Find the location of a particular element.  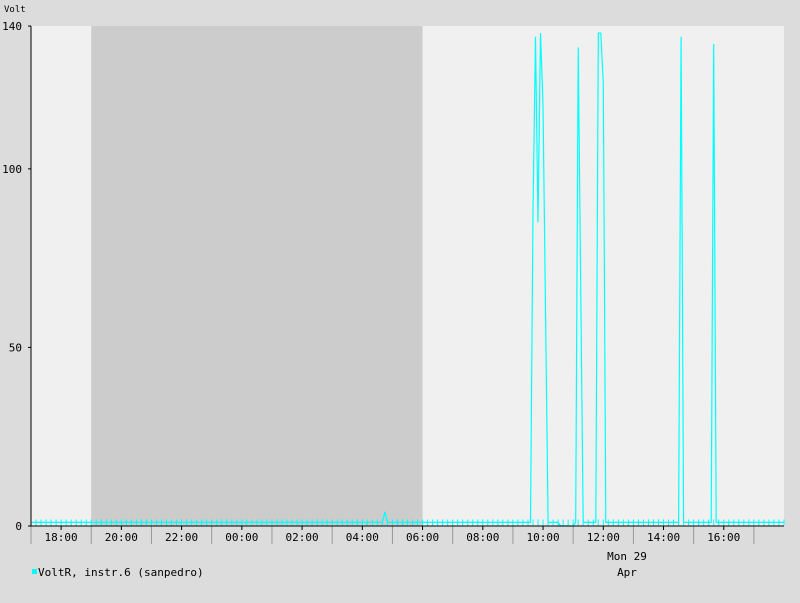

y-axis-label: Volt is located at coordinates (15, 10).